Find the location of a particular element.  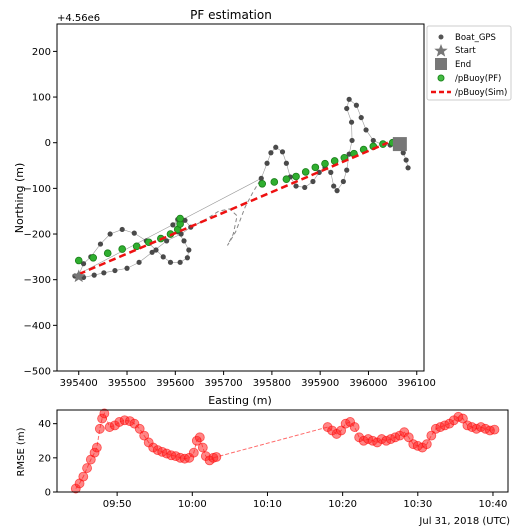

gps-gap-line is located at coordinates (226, 212).